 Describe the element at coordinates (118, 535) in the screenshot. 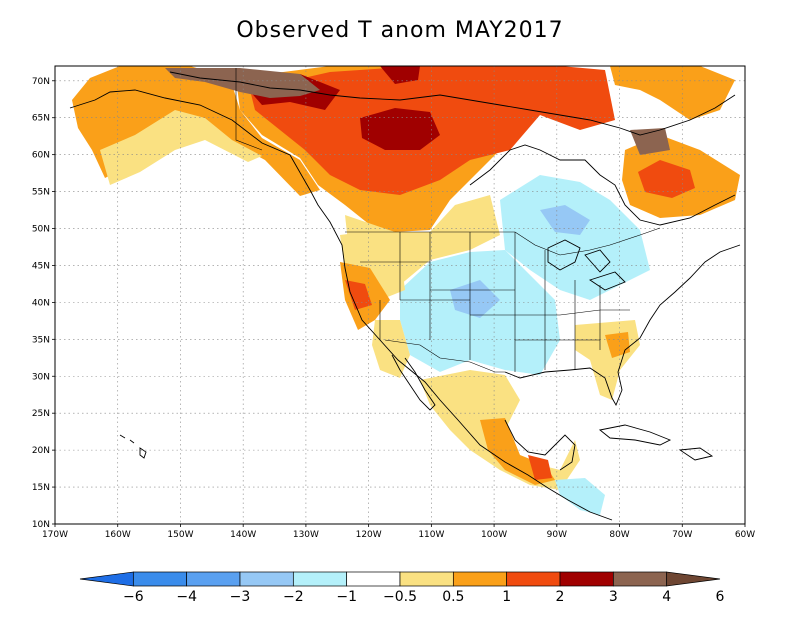

I see `lon-tick-label: 160W` at that location.